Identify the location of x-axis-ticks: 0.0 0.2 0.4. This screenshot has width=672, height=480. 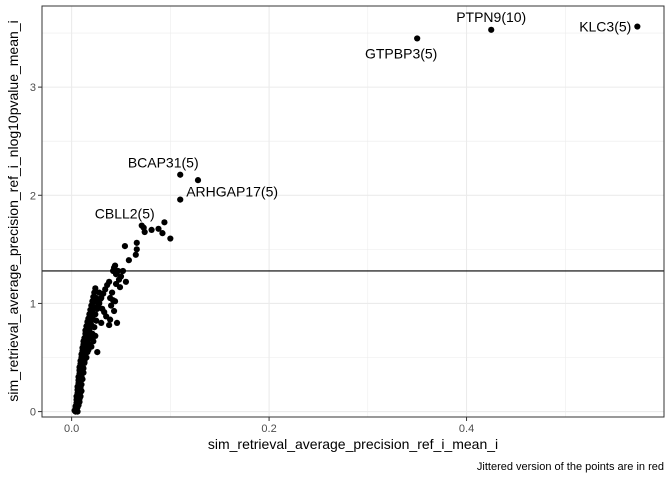
(269, 426).